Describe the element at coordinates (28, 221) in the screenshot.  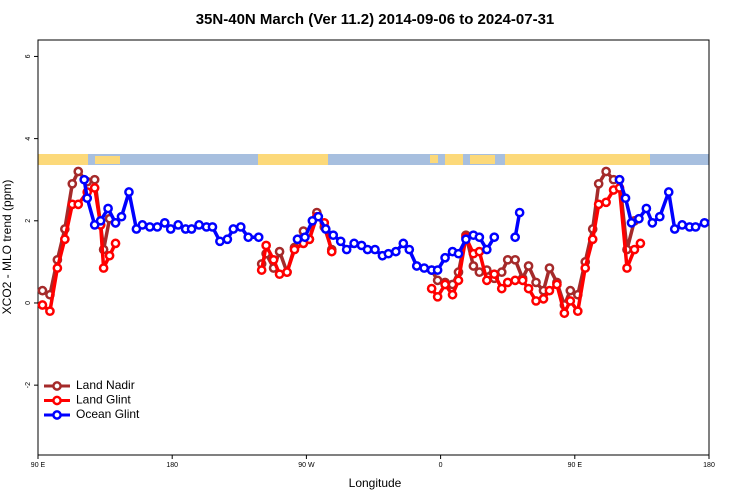
I see `y-tick-label: 2` at that location.